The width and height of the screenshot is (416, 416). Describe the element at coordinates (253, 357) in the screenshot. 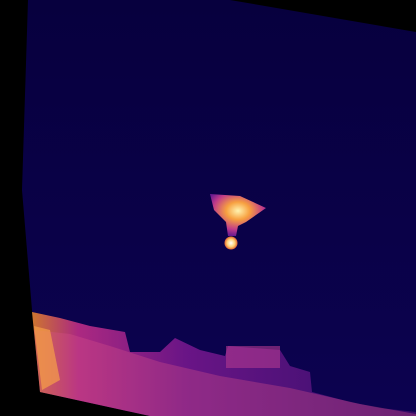

I see `building-block` at that location.